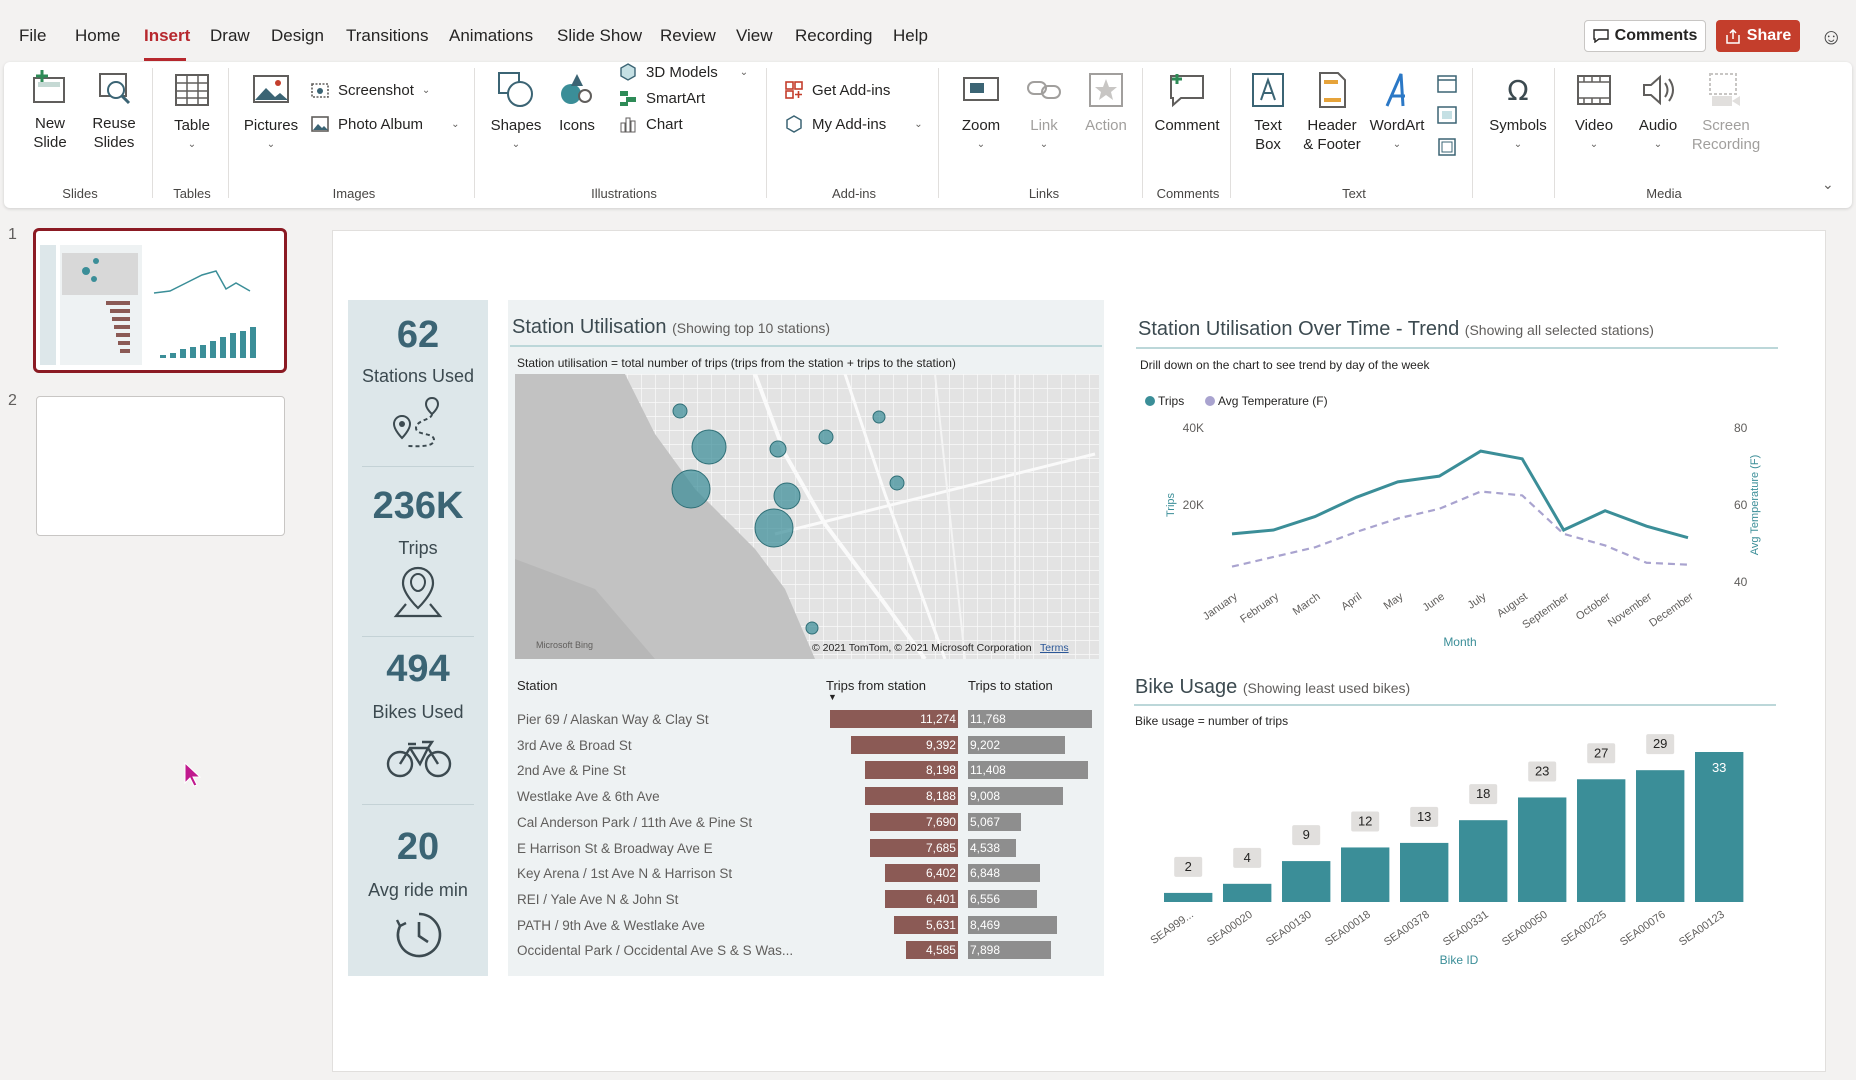 The height and width of the screenshot is (1080, 1856). Describe the element at coordinates (981, 112) in the screenshot. I see `zoom-button: Zoom ⌄` at that location.